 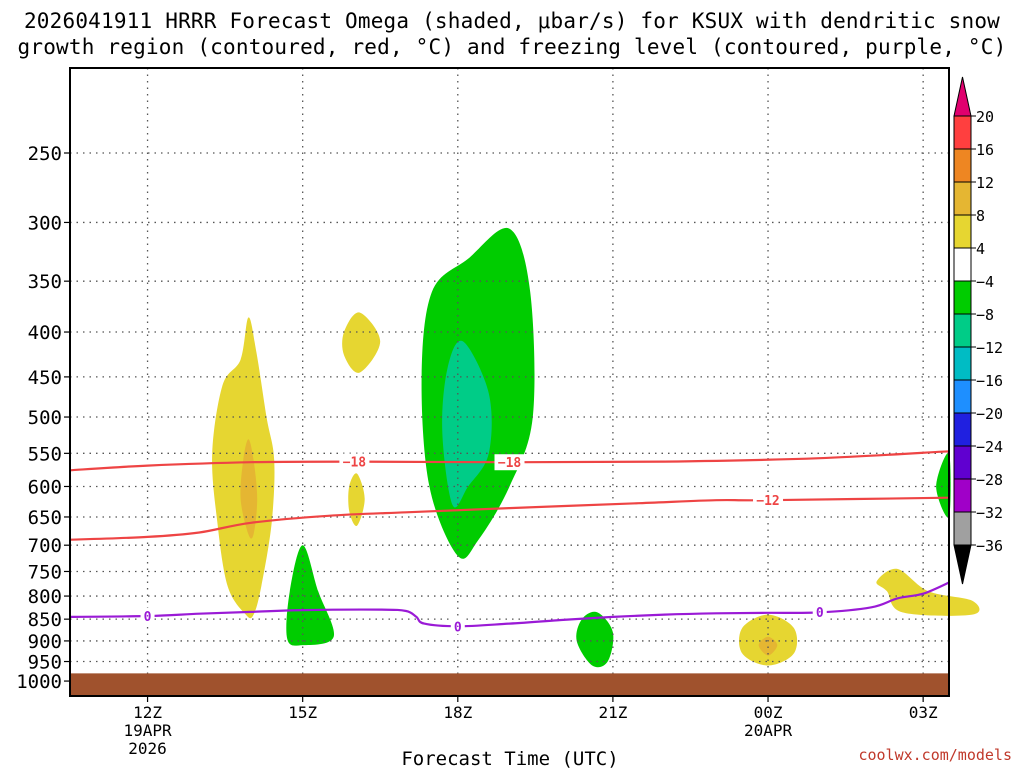 I want to click on x-tick-date-12Z: 19APR, so click(x=147, y=730).